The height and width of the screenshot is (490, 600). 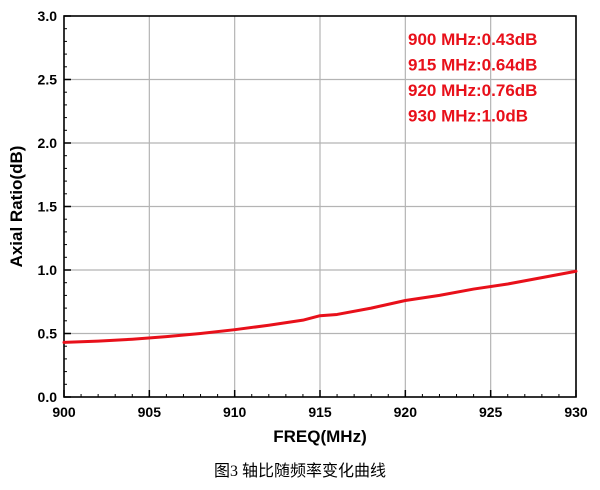 I want to click on y-tick-label: 0.5, so click(x=48, y=334).